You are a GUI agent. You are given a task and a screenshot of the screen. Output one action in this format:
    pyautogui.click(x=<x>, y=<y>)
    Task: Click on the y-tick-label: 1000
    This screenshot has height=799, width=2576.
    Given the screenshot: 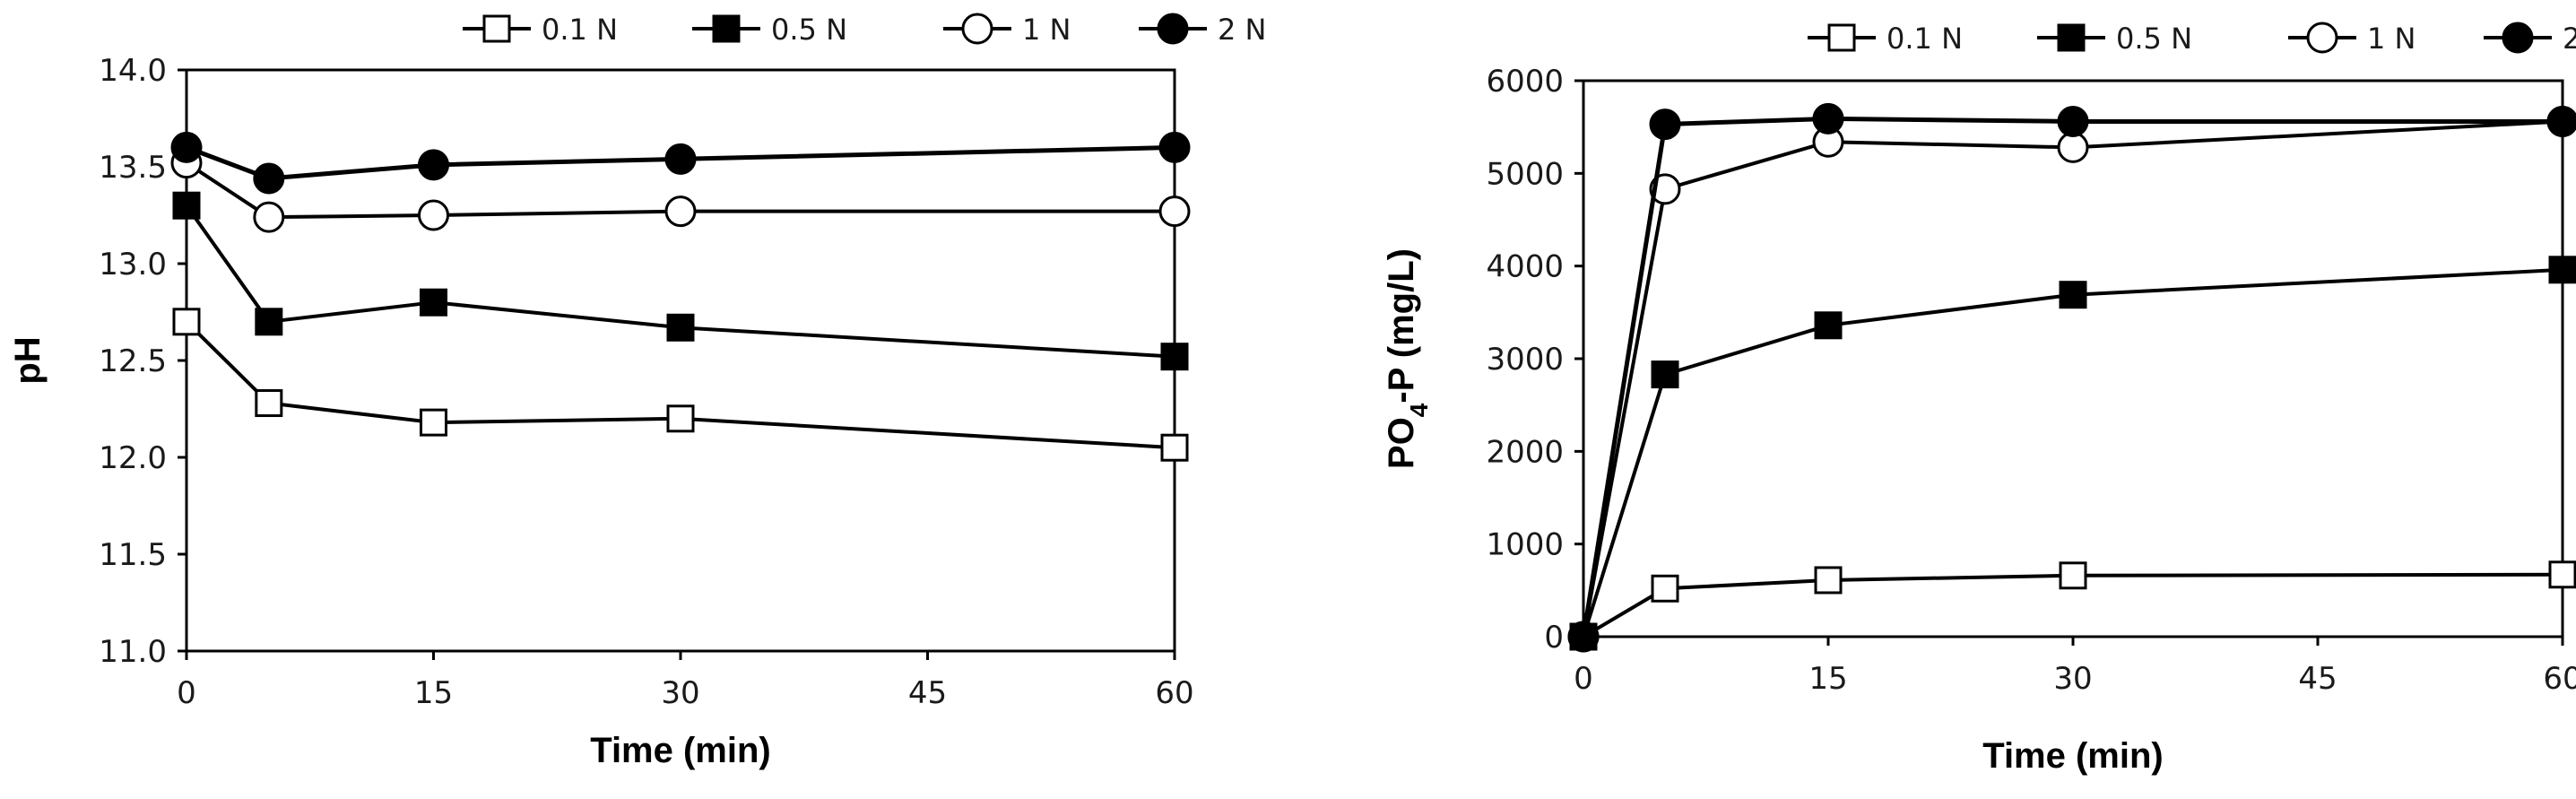 What is the action you would take?
    pyautogui.click(x=1525, y=545)
    